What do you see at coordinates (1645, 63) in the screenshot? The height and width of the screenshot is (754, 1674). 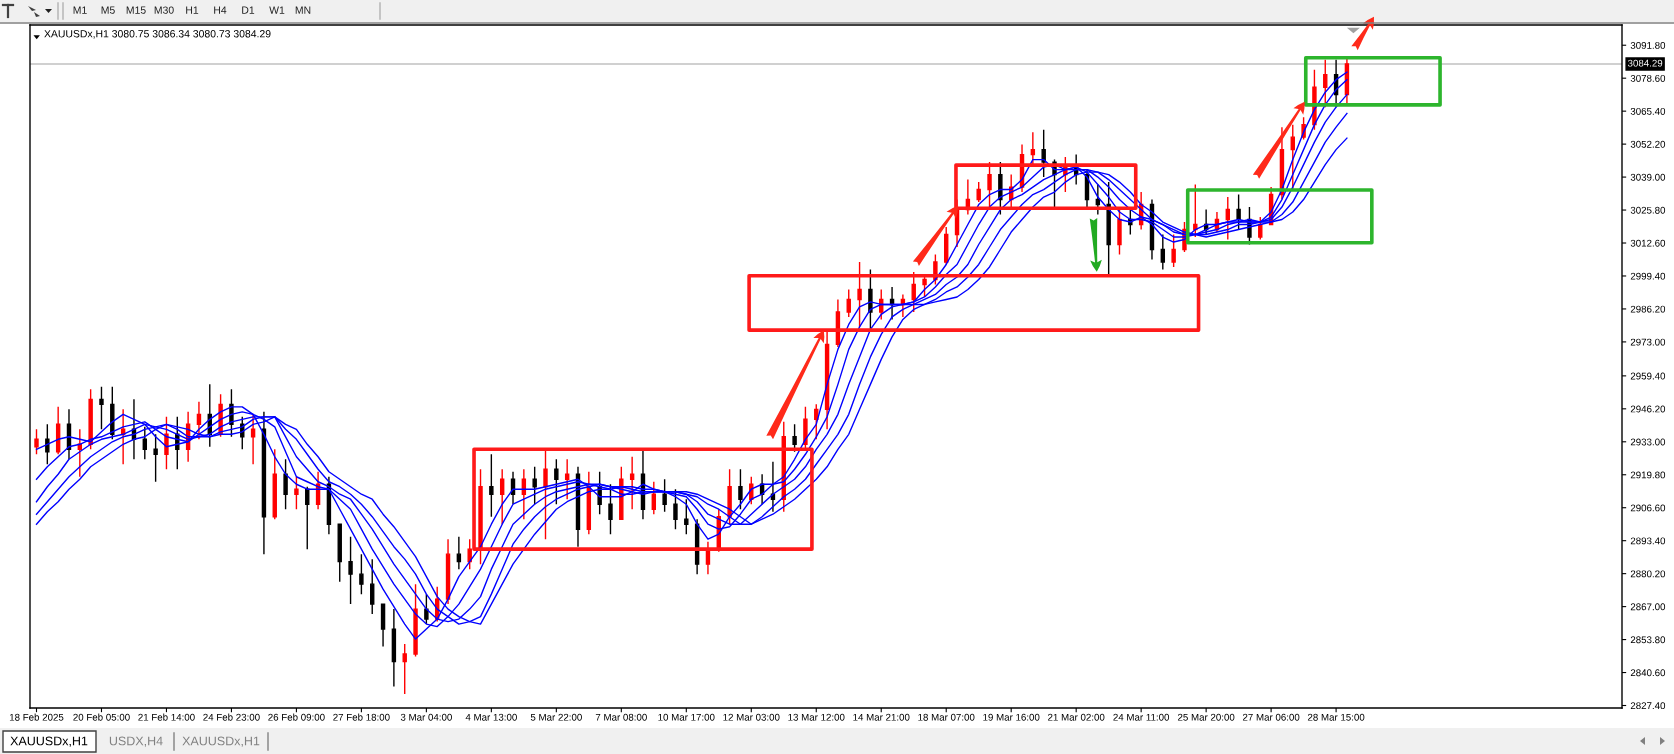 I see `ref-line-label: 3084.29` at bounding box center [1645, 63].